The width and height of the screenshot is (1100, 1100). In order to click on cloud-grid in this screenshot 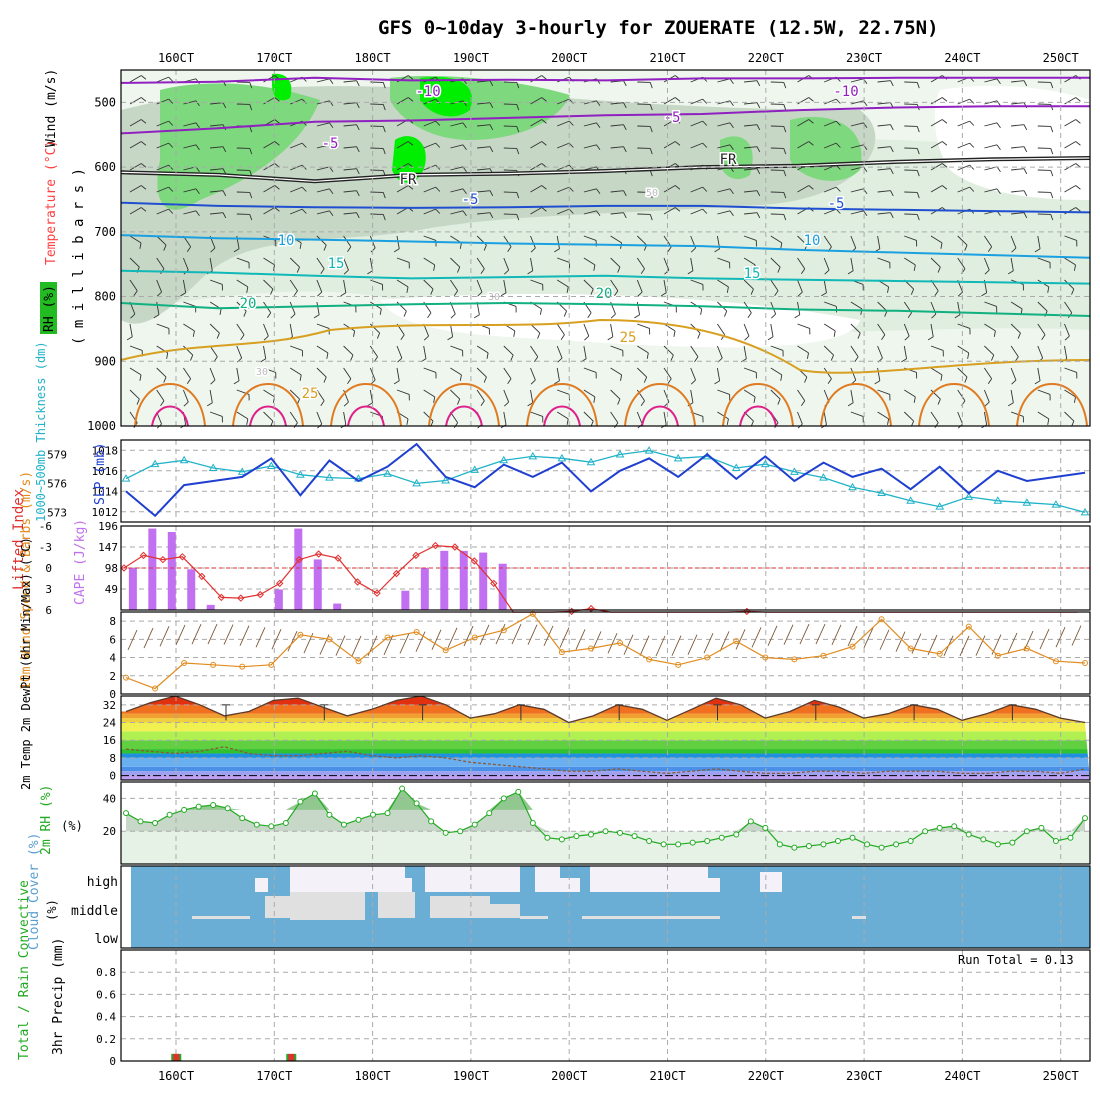, I will do `click(618, 907)`.